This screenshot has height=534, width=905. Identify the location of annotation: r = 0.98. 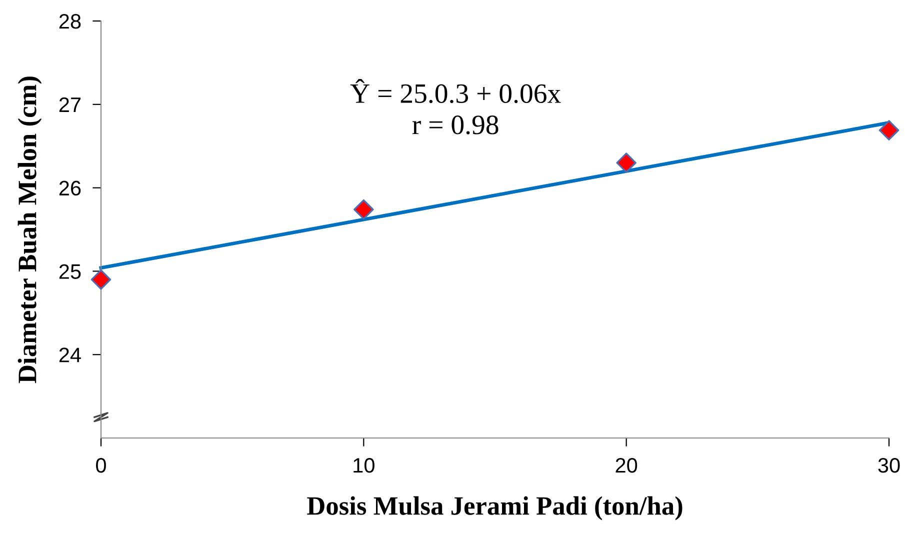
(455, 125).